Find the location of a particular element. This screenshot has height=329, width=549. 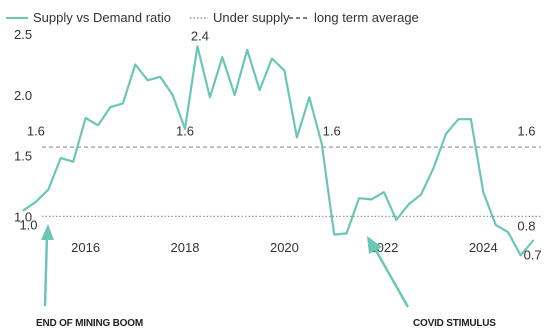

data-label: 0.8 is located at coordinates (526, 226).